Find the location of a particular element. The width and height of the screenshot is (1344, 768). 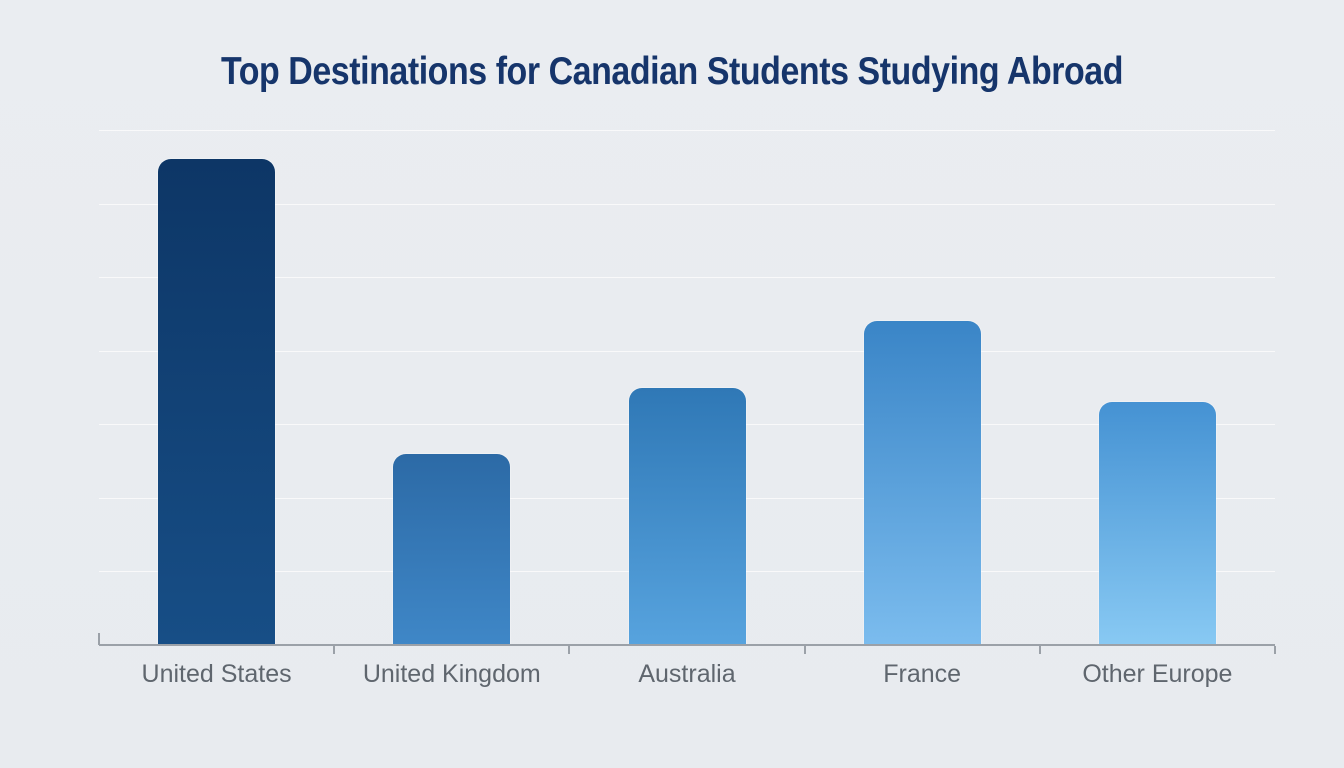

bar-united-kingdom is located at coordinates (452, 549).